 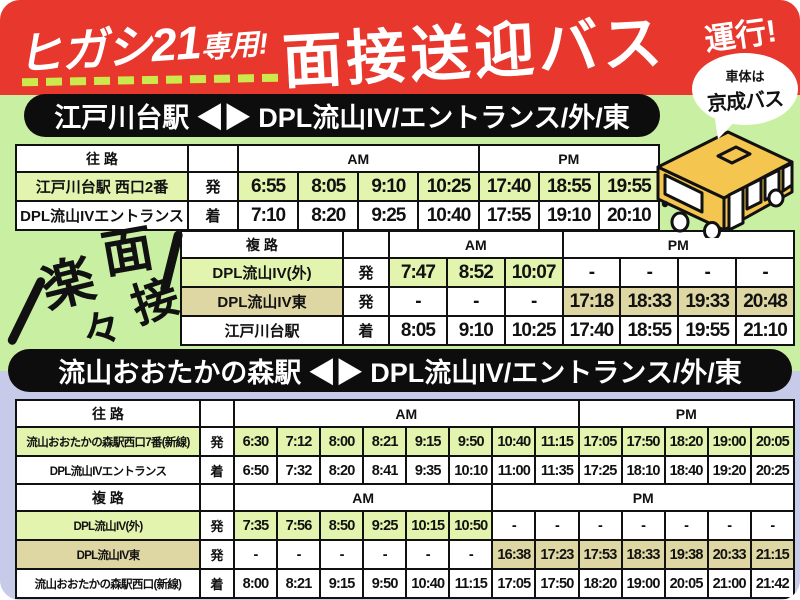 What do you see at coordinates (533, 330) in the screenshot?
I see `time-cell: 10:25` at bounding box center [533, 330].